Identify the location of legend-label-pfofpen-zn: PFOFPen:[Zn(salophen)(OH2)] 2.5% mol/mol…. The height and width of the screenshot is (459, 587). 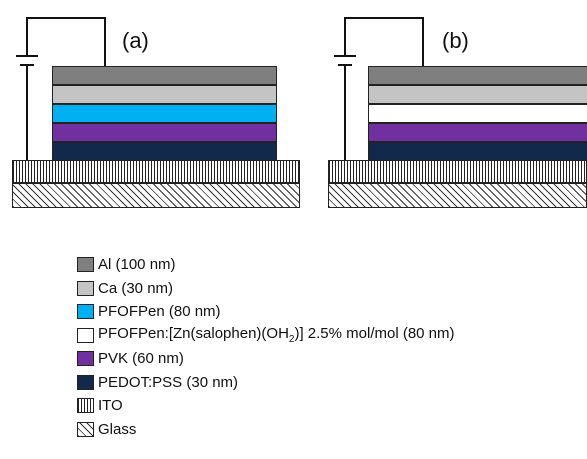
(276, 335).